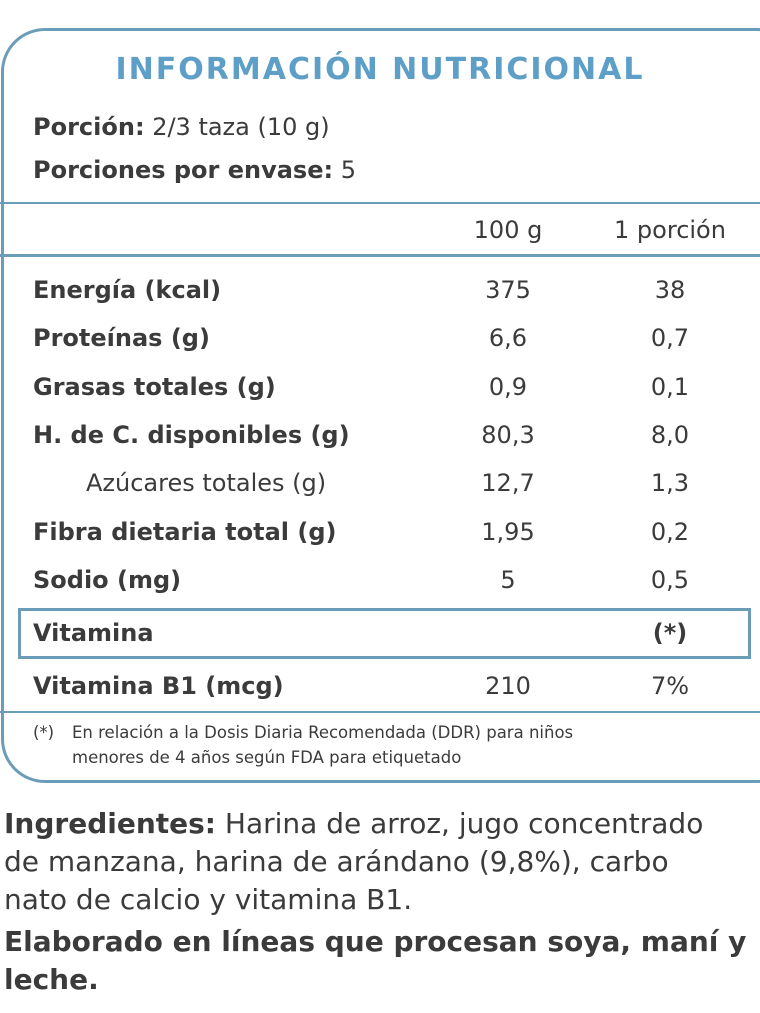 Image resolution: width=760 pixels, height=1013 pixels. What do you see at coordinates (508, 531) in the screenshot?
I see `value-100g: 1,95` at bounding box center [508, 531].